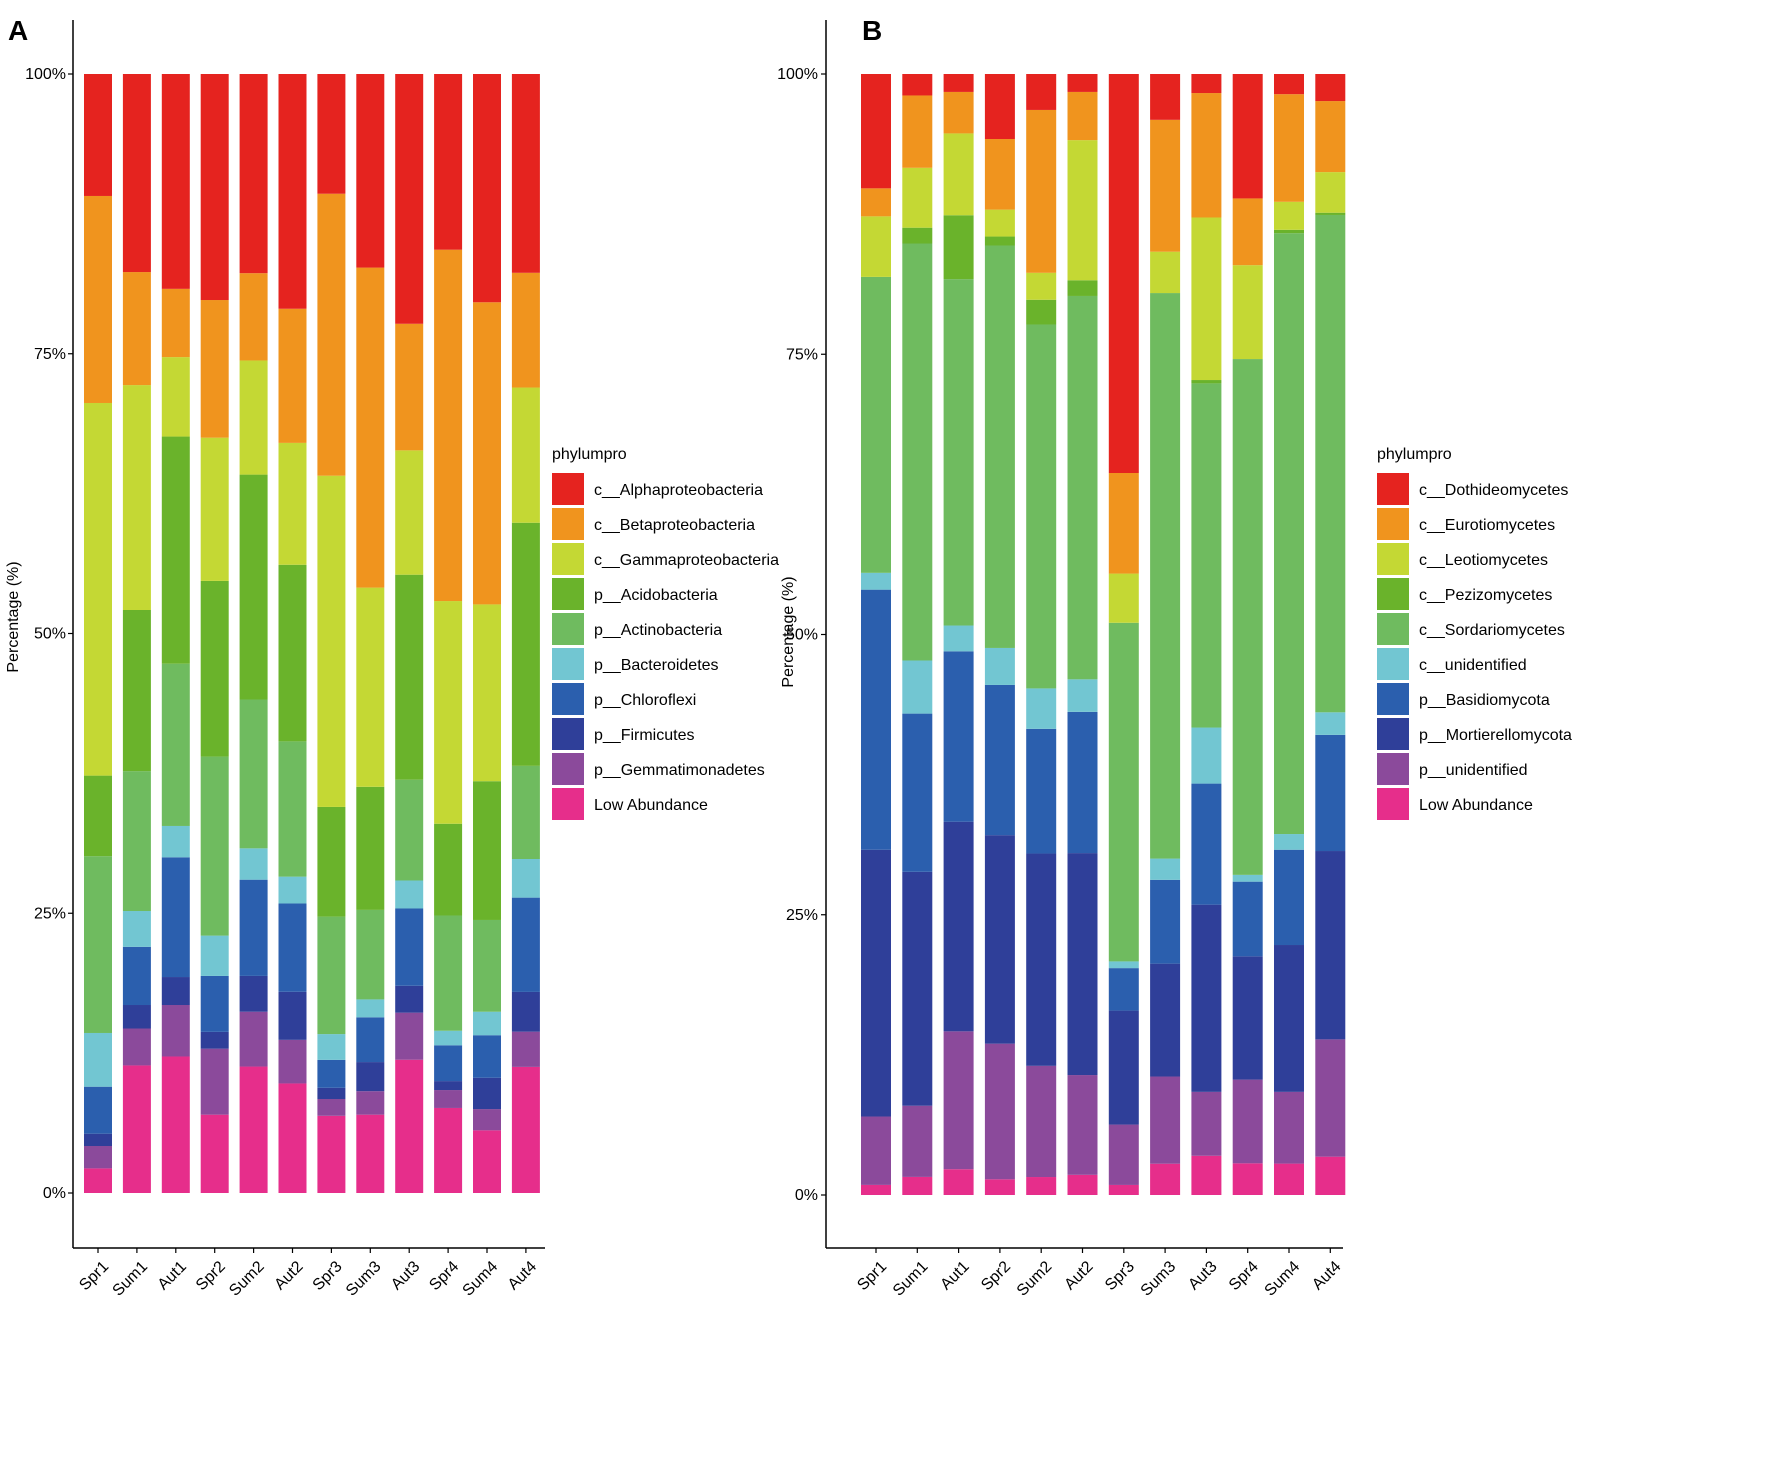  Describe the element at coordinates (674, 525) in the screenshot. I see `legend-label: c__Betaproteobacteria` at that location.